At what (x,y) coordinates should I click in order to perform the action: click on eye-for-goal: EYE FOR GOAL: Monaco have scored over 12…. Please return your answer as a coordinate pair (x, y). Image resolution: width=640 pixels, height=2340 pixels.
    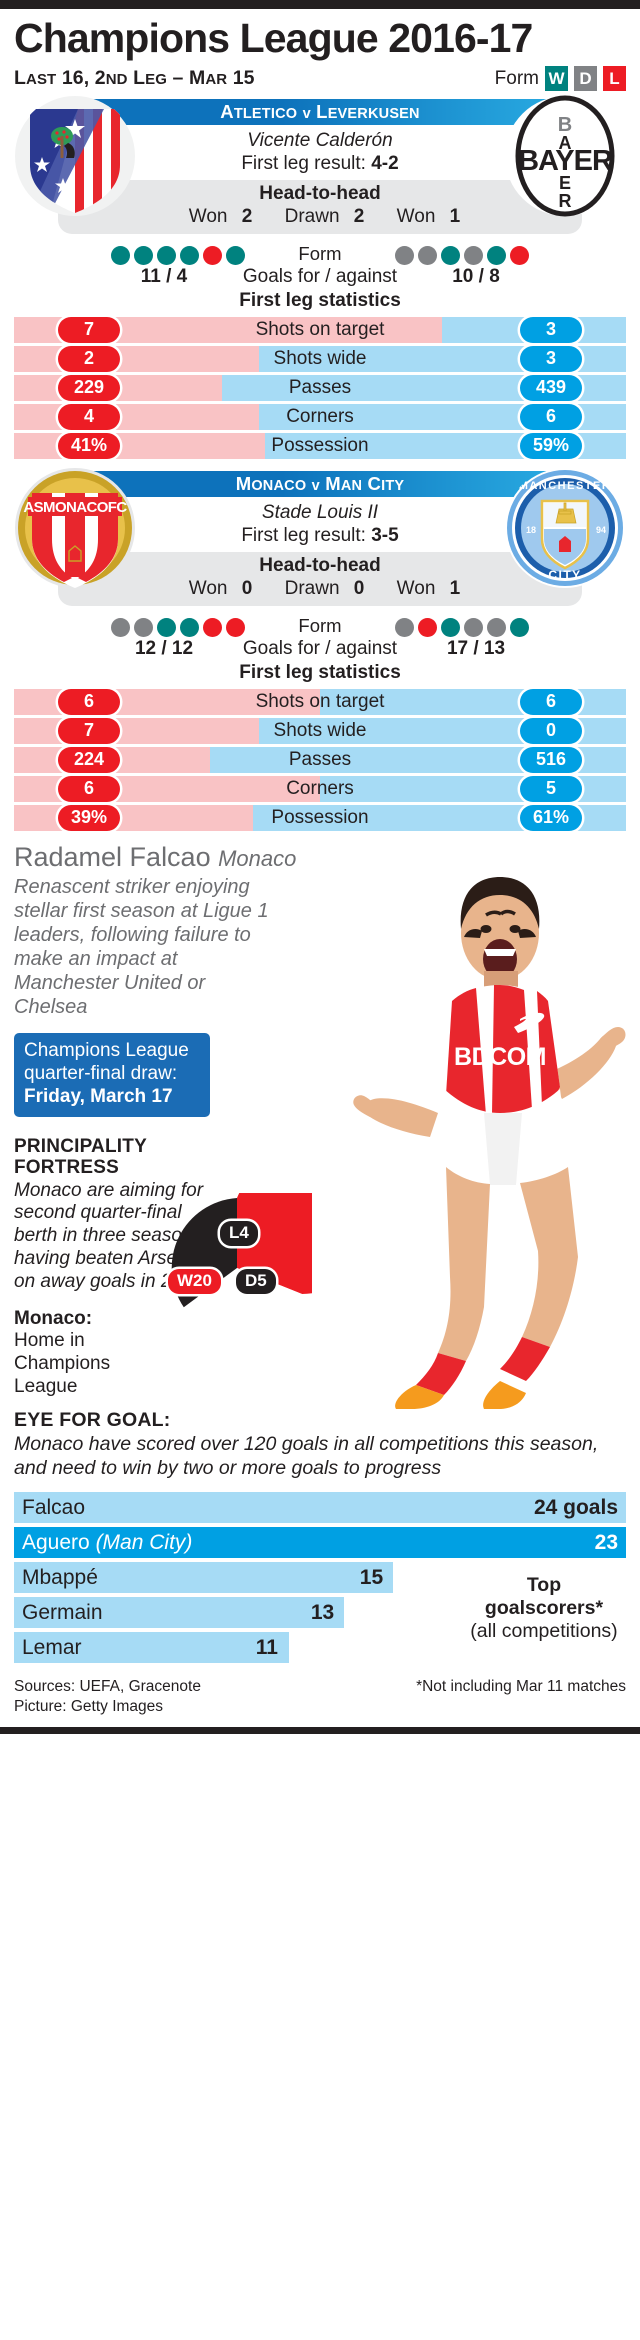
    Looking at the image, I should click on (320, 1445).